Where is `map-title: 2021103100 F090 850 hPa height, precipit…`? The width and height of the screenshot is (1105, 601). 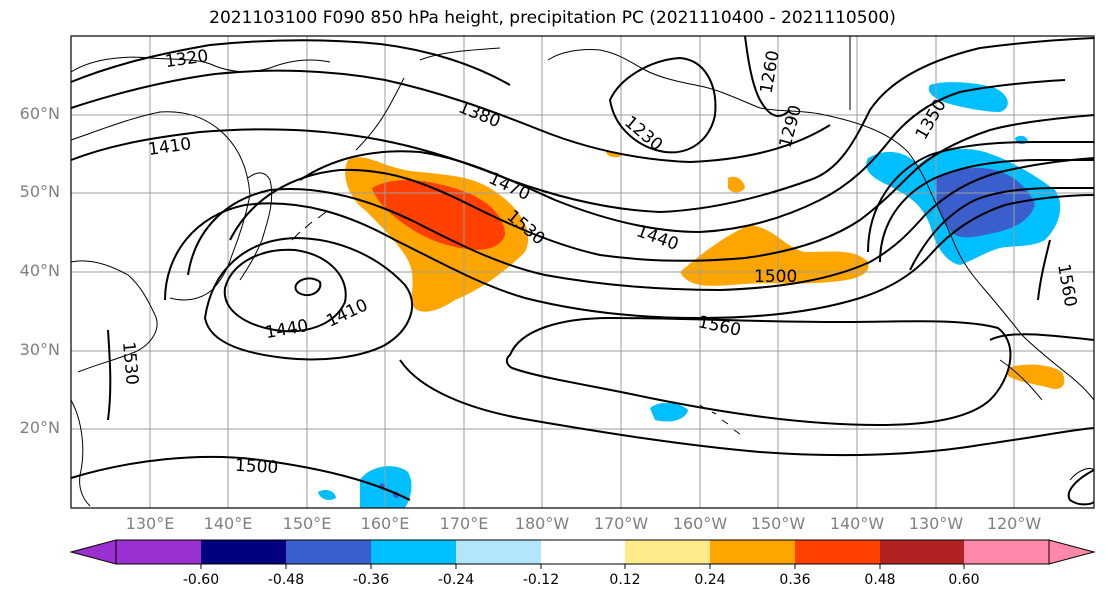
map-title: 2021103100 F090 850 hPa height, precipit… is located at coordinates (552, 18).